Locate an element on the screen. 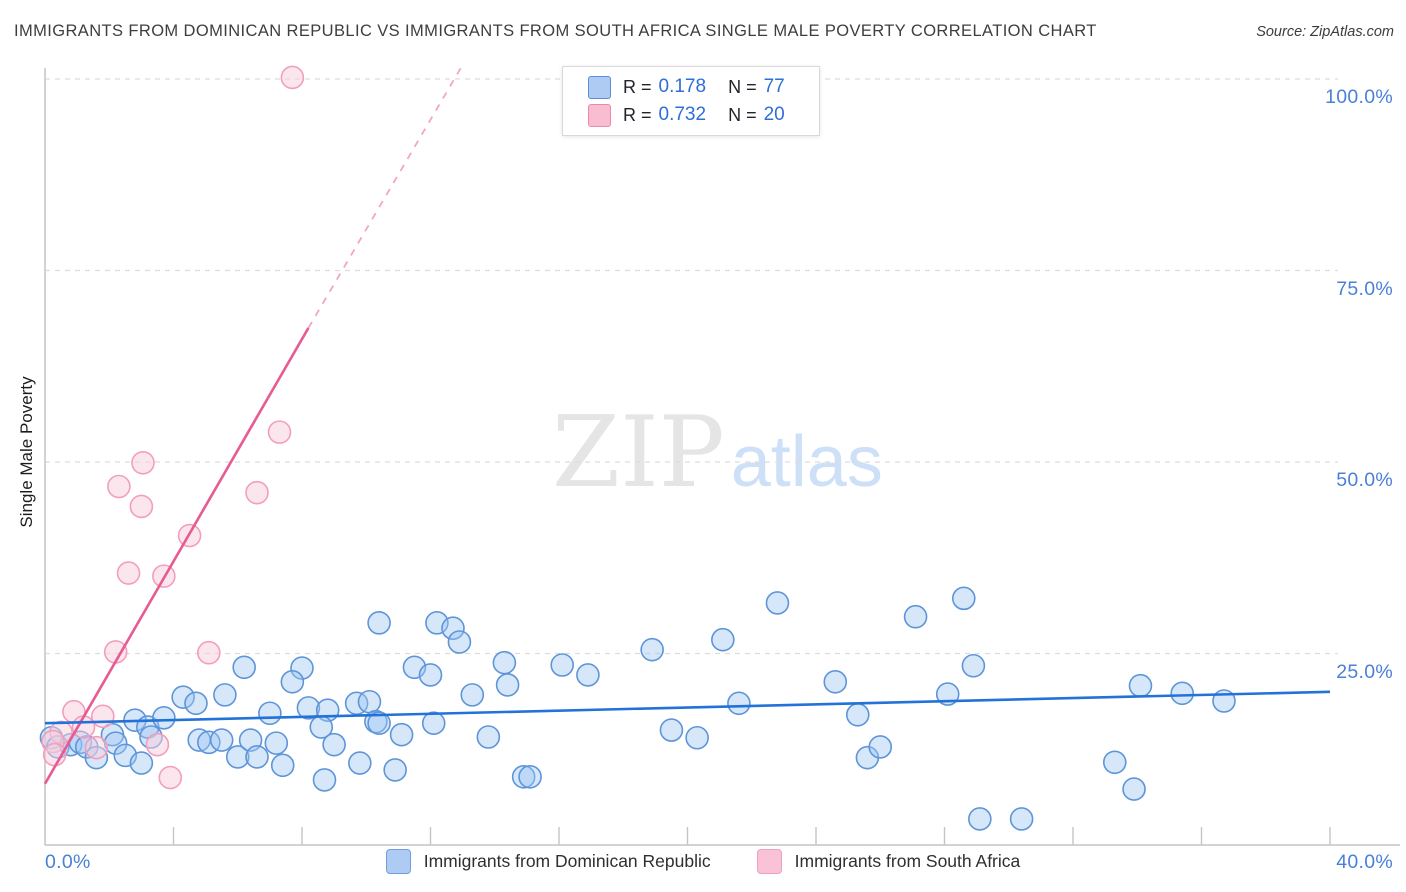 The image size is (1406, 892). legend-item-dominican-republic: Immigrants from Dominican Republic is located at coordinates (548, 861).